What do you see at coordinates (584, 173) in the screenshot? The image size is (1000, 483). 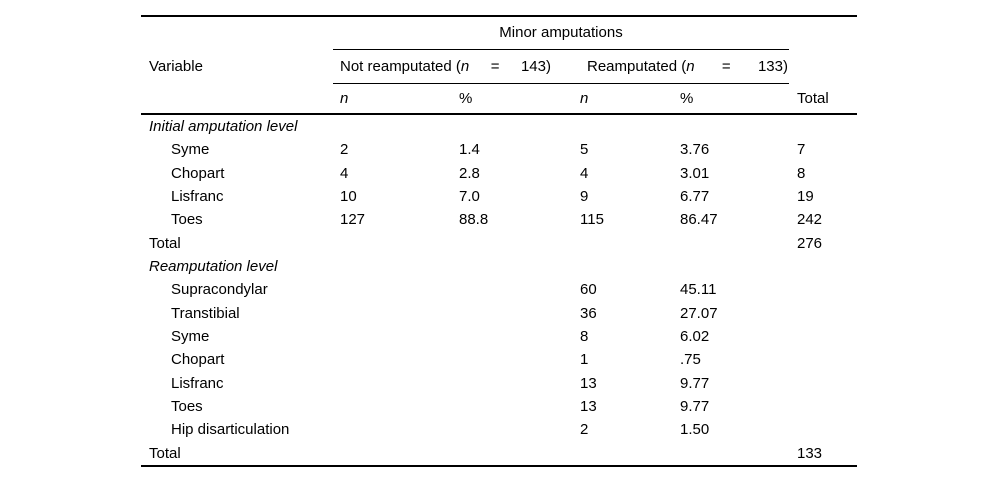 I see `cell-n-reamp: 4` at bounding box center [584, 173].